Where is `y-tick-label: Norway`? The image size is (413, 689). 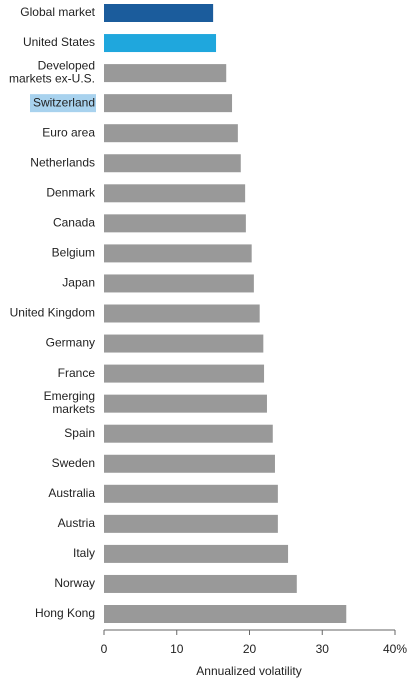
y-tick-label: Norway is located at coordinates (74, 583).